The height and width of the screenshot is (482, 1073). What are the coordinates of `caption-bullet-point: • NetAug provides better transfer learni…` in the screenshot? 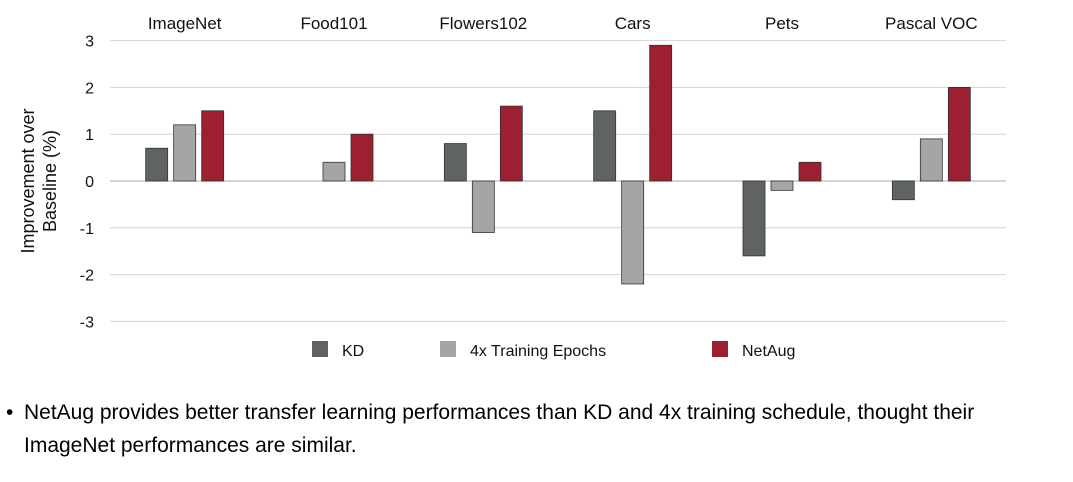 It's located at (538, 429).